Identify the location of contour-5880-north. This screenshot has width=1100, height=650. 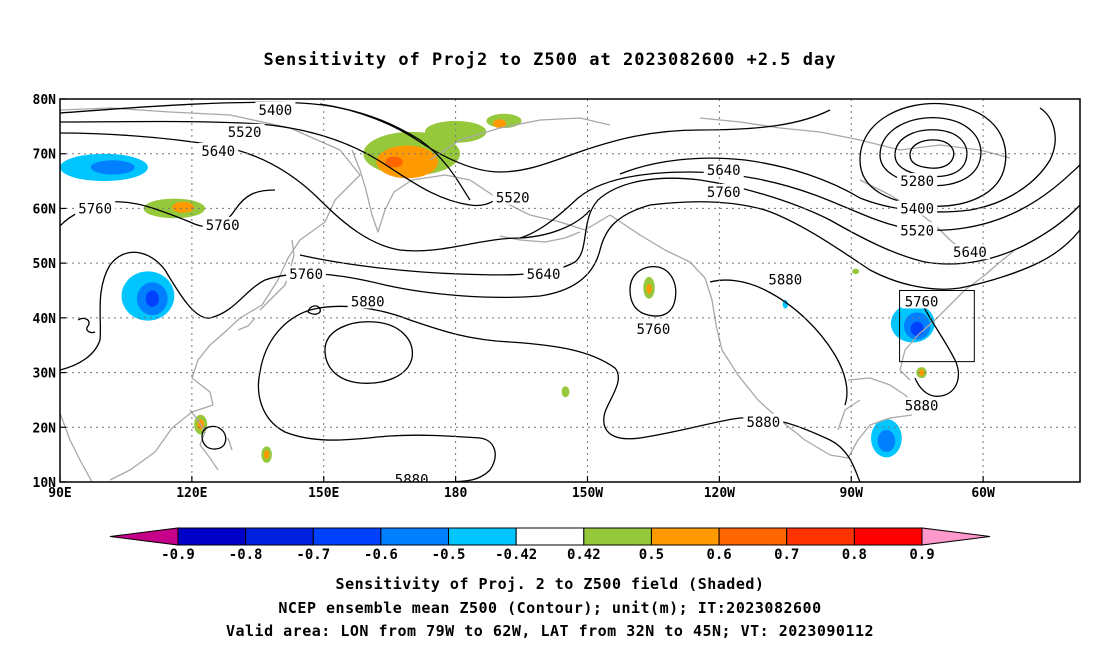
(778, 342).